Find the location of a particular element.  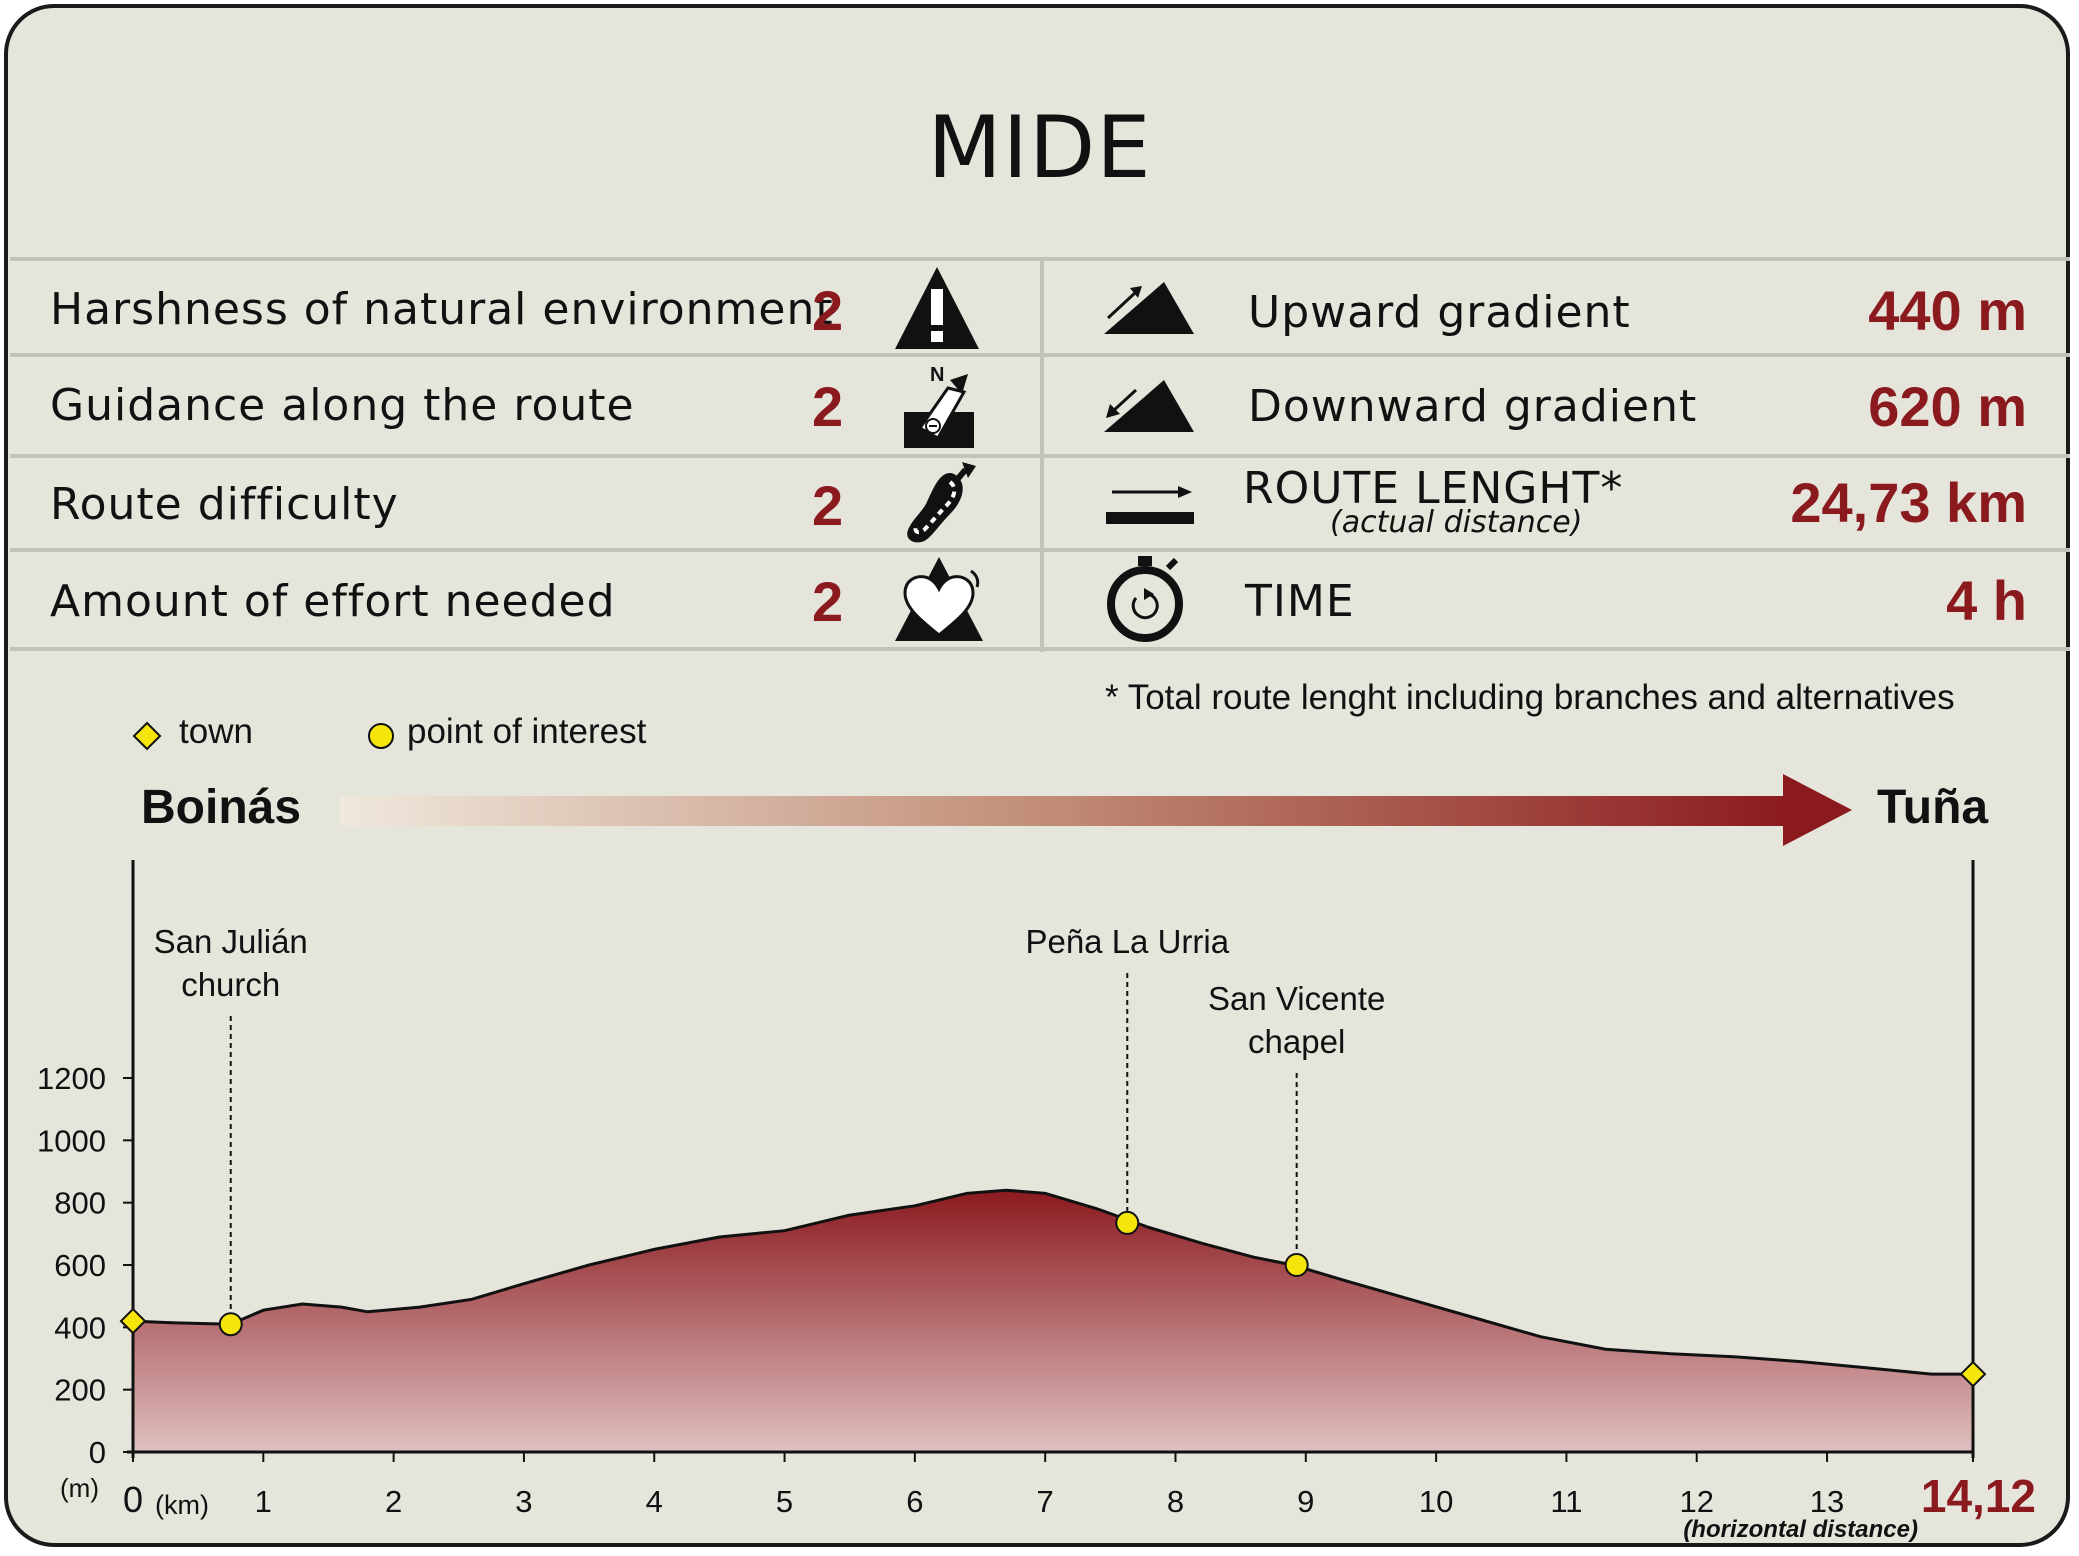

x-tick-label: 13 is located at coordinates (1827, 1501).